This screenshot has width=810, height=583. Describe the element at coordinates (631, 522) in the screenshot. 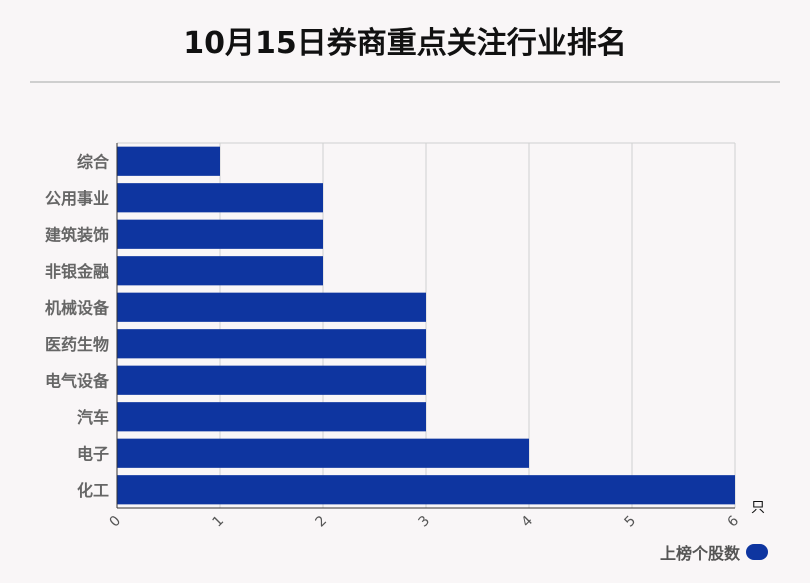

I see `x-tick-label: 5` at that location.